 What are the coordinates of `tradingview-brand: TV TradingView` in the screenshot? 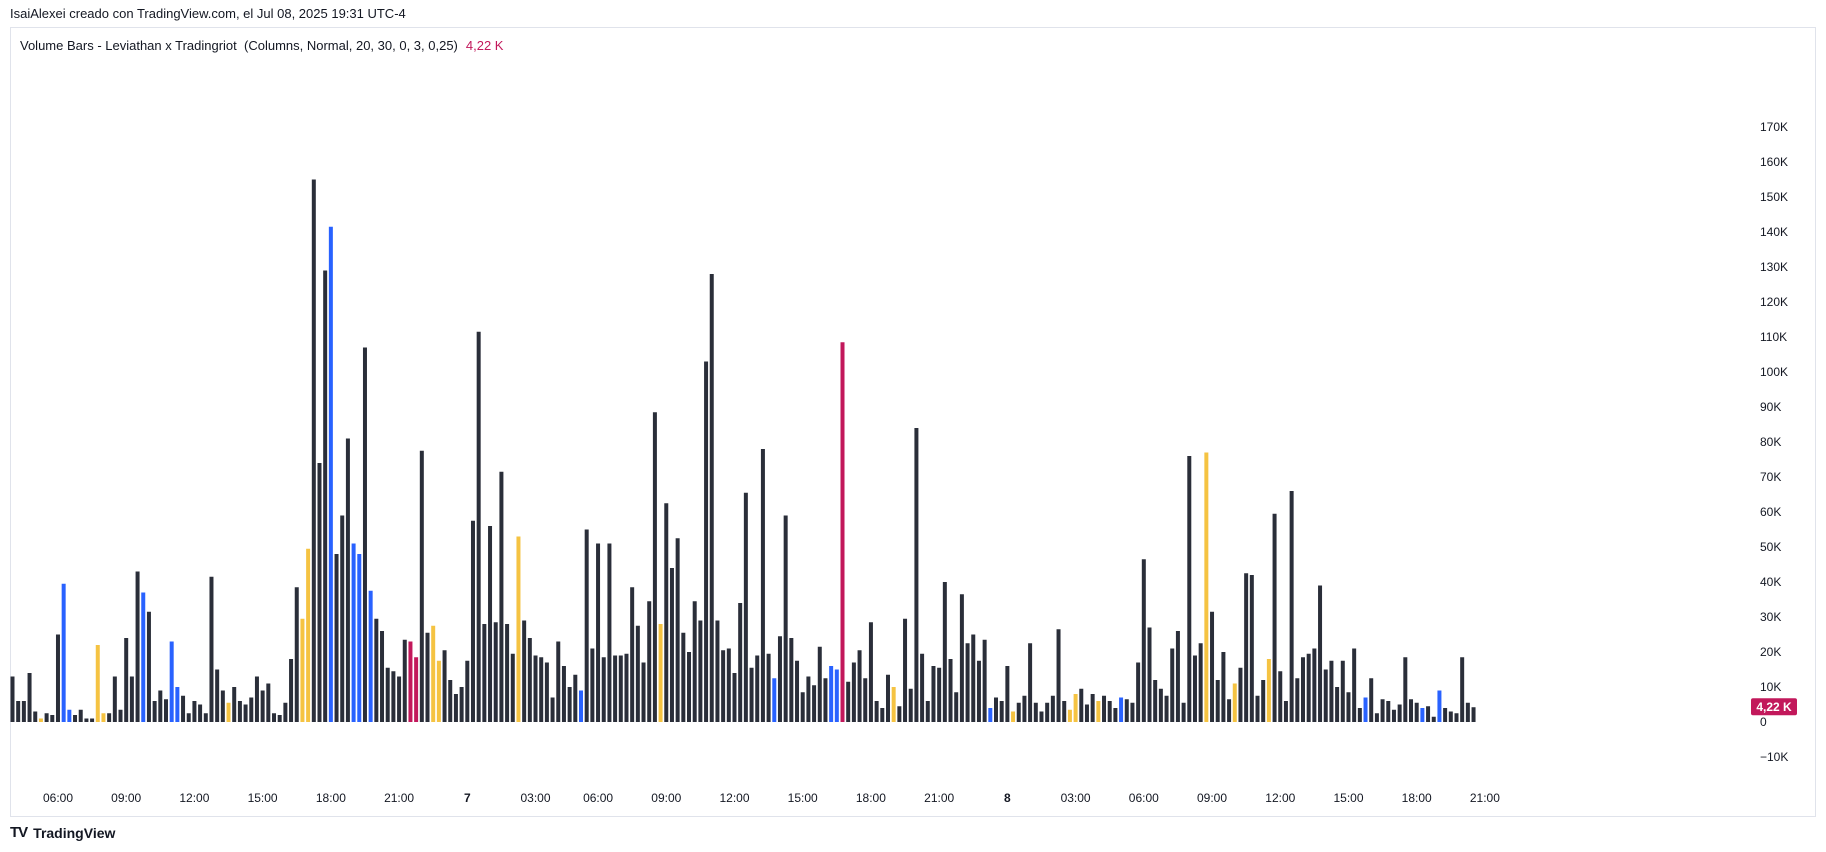 It's located at (62, 832).